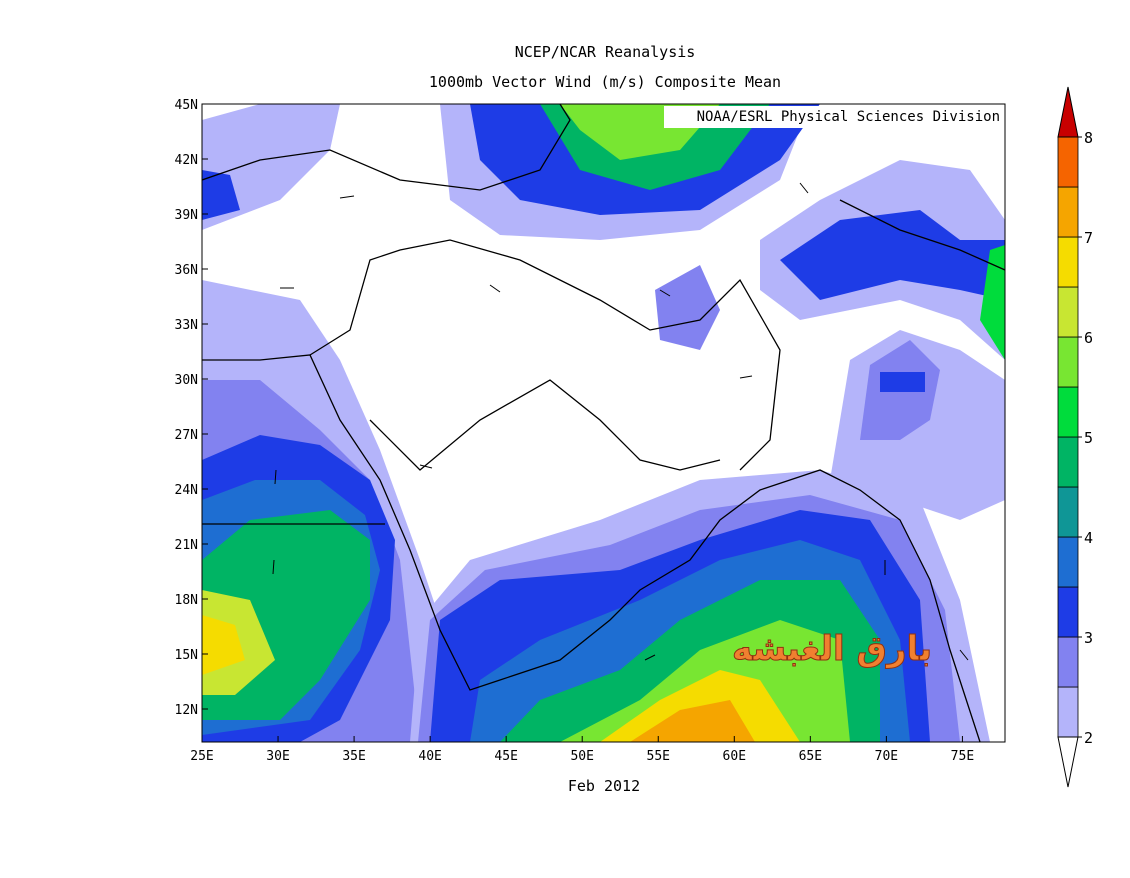 Image resolution: width=1130 pixels, height=878 pixels. Describe the element at coordinates (429, 756) in the screenshot. I see `x-tick-label: 40E` at that location.